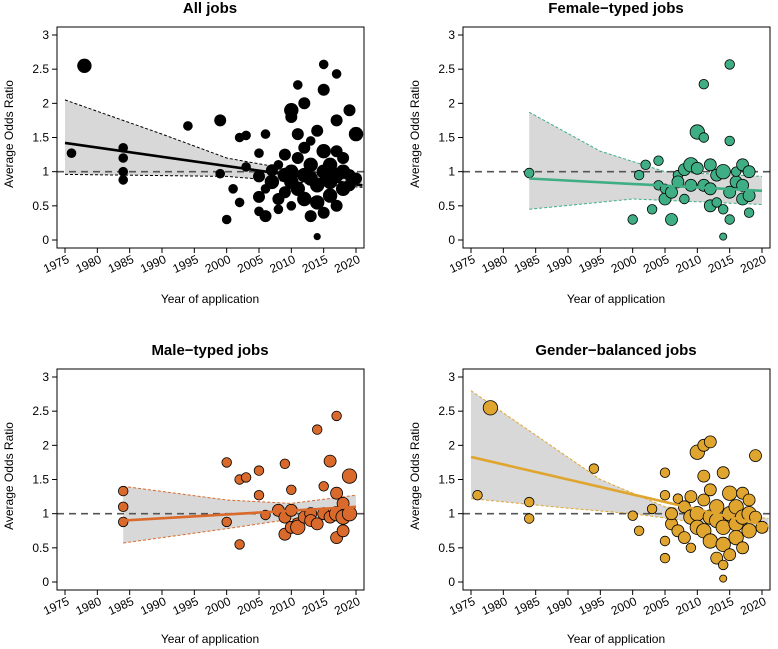  Describe the element at coordinates (615, 350) in the screenshot. I see `panel-balanced-jobs-title: Gender−balanced jobs` at that location.